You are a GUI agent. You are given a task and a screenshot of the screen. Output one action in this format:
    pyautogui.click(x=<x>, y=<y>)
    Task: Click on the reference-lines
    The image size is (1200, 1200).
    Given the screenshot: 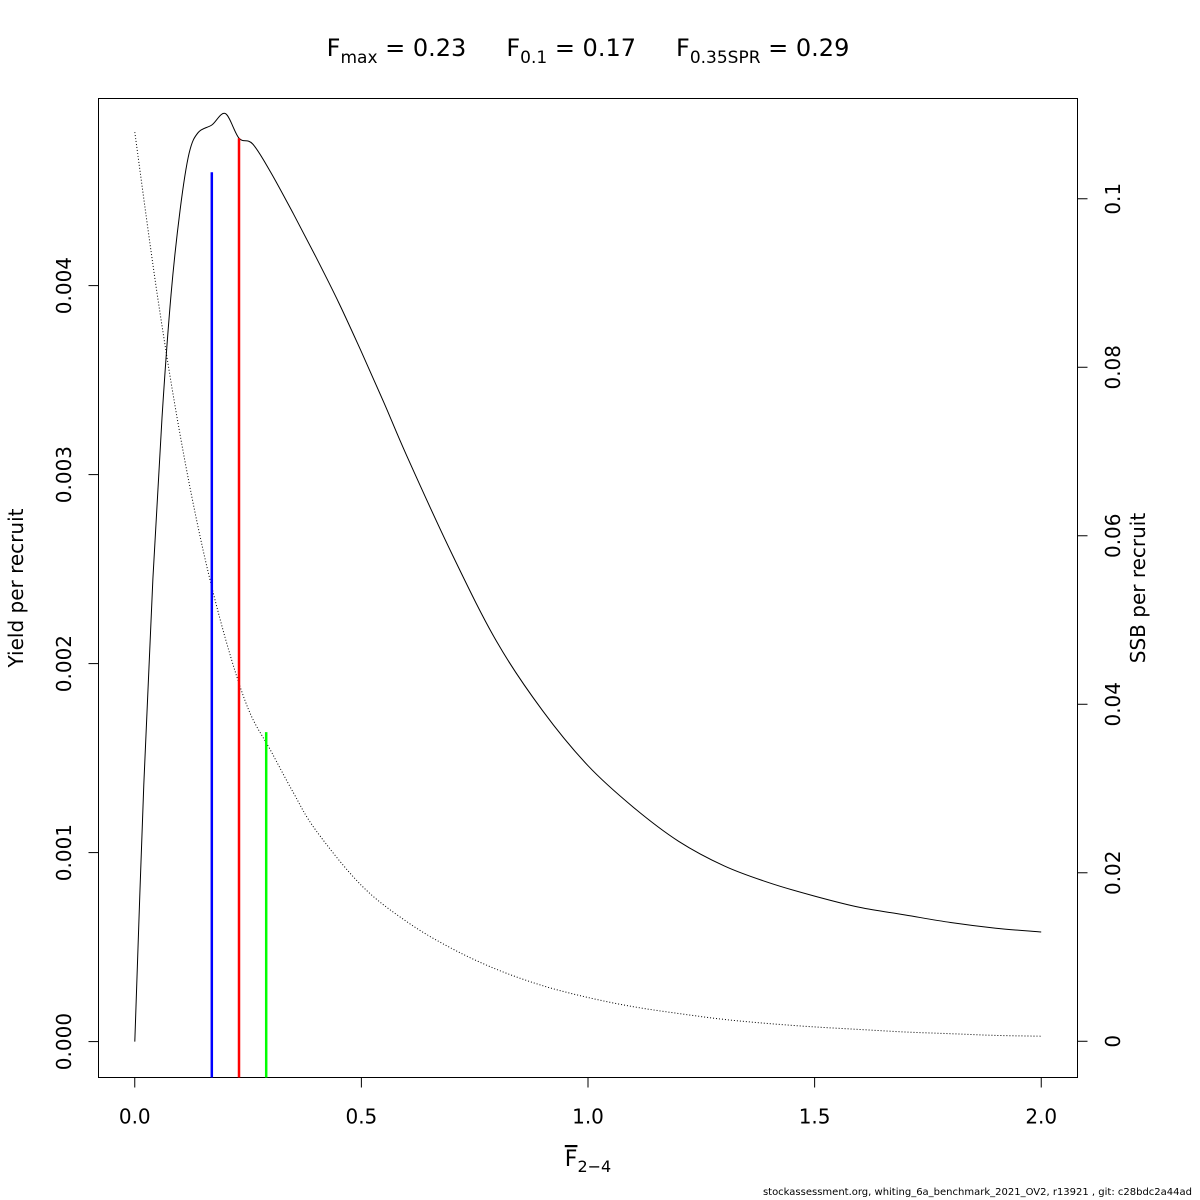 What is the action you would take?
    pyautogui.click(x=239, y=608)
    